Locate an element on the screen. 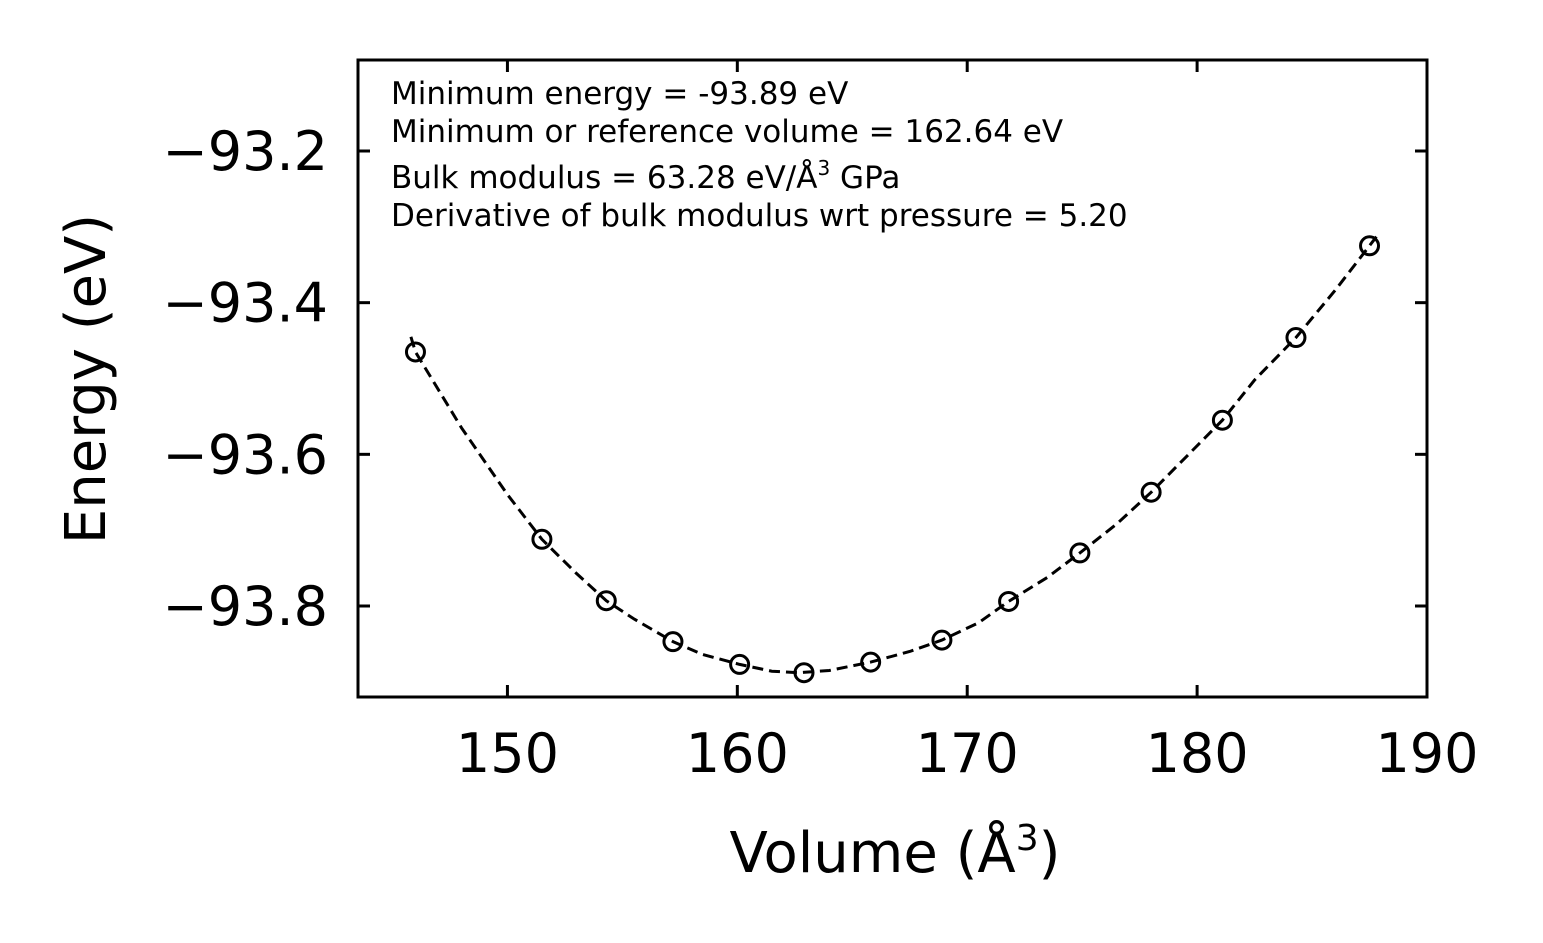  annotation-bulk-modulus-unit: GPa is located at coordinates (865, 178).